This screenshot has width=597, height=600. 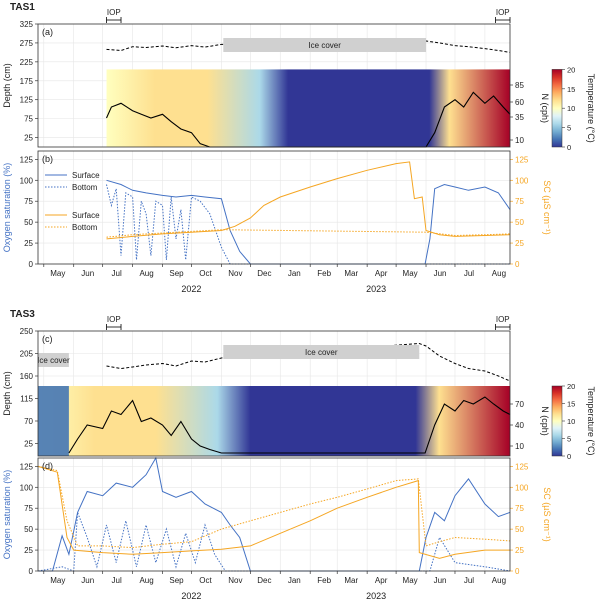 I want to click on y-tick-label: 225, so click(x=27, y=62).